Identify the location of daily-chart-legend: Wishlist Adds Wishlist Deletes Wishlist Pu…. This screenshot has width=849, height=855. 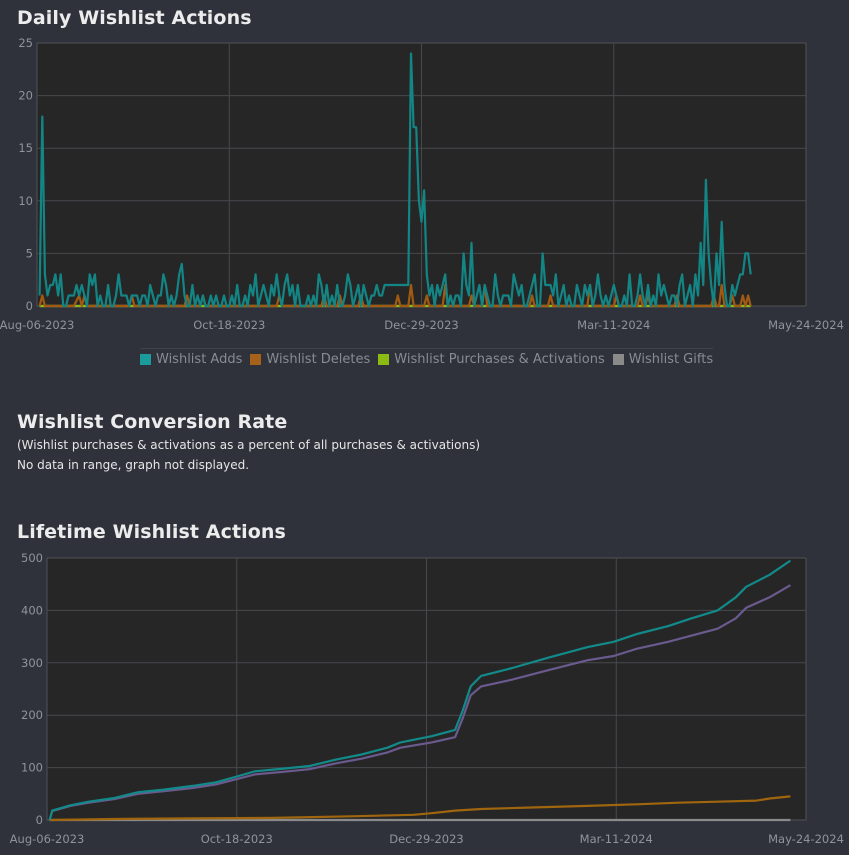
(427, 358).